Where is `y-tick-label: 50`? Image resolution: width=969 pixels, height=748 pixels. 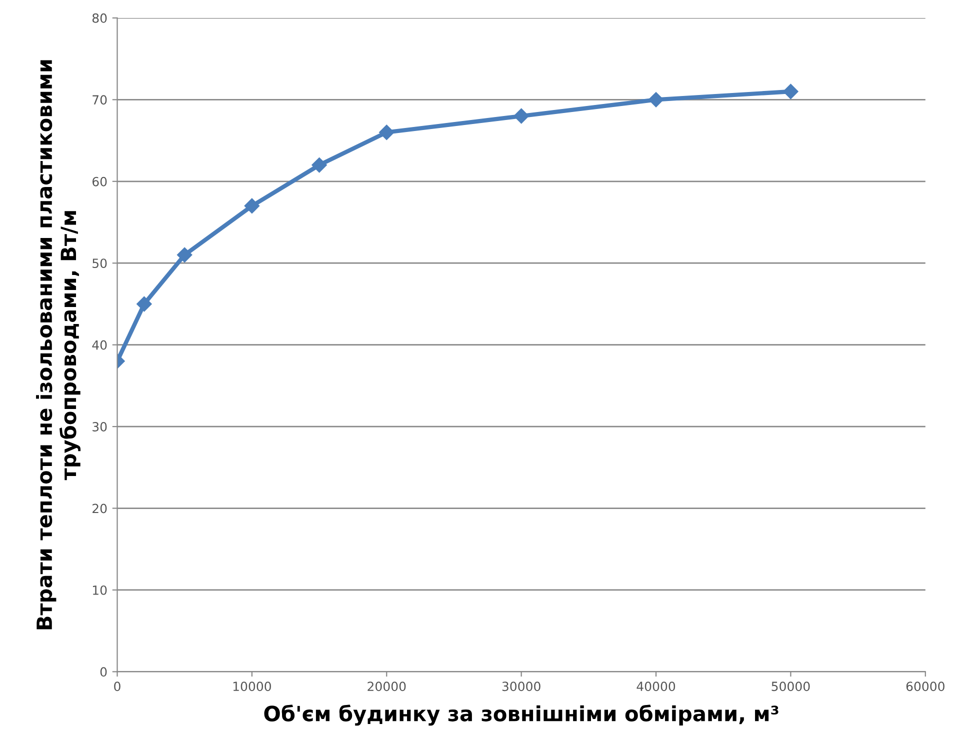 y-tick-label: 50 is located at coordinates (99, 263).